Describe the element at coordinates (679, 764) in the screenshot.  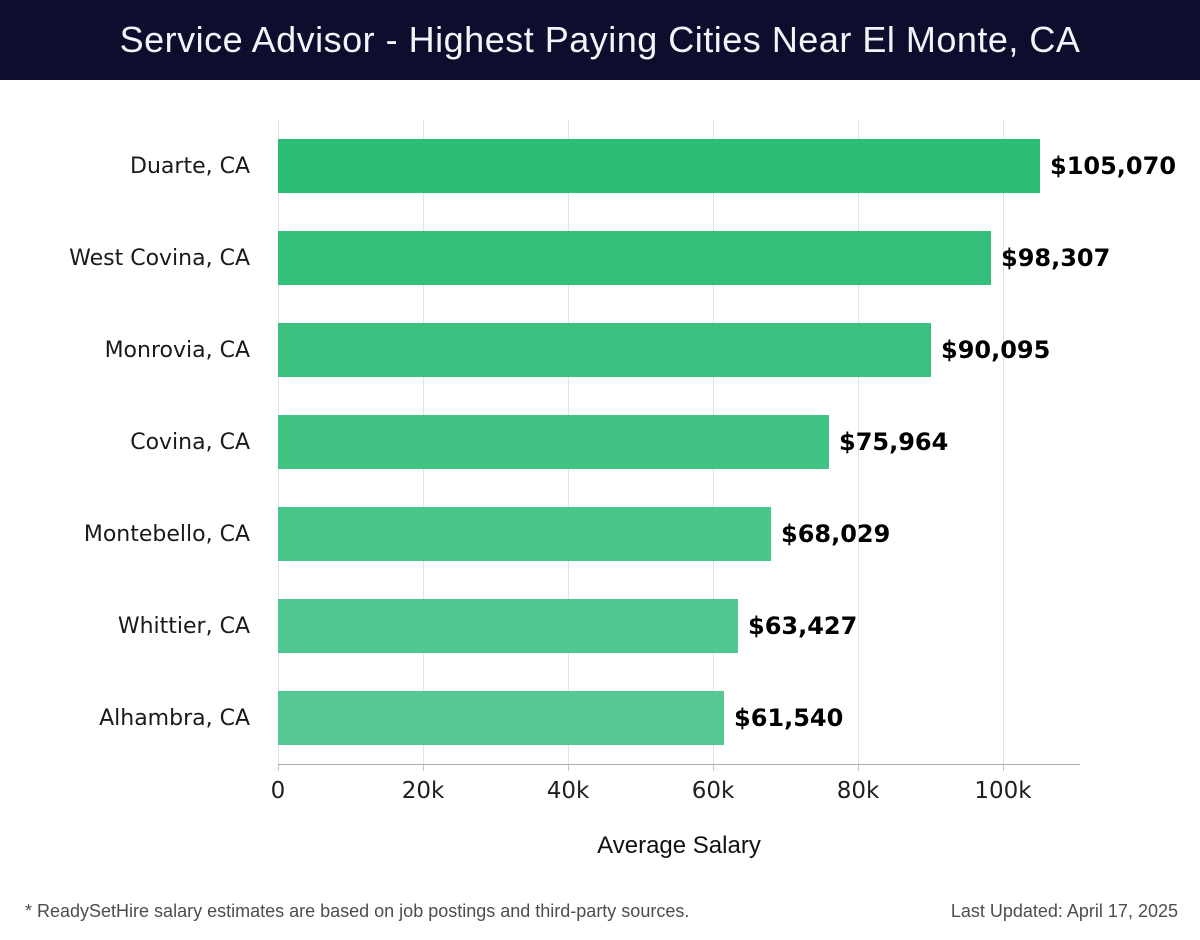
I see `x-axis-line` at that location.